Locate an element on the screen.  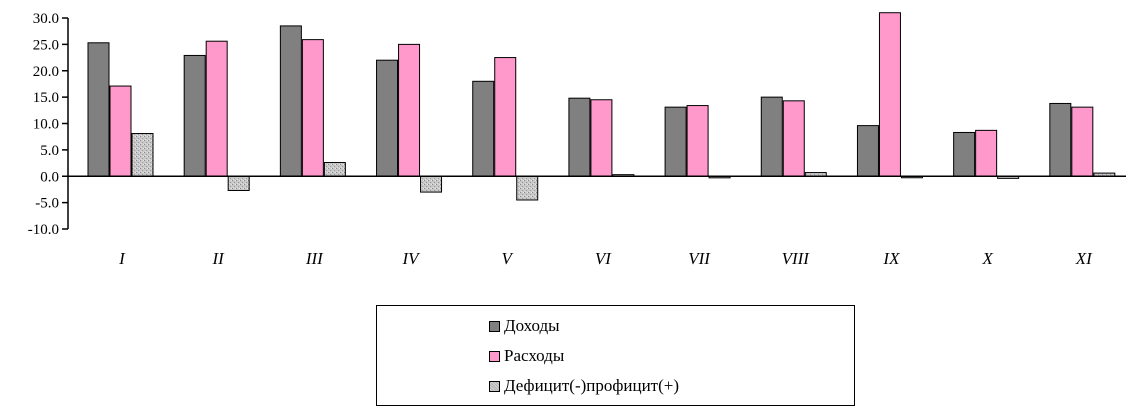
legend-item-balance: Дефицит(-)профицит(+) is located at coordinates (584, 386).